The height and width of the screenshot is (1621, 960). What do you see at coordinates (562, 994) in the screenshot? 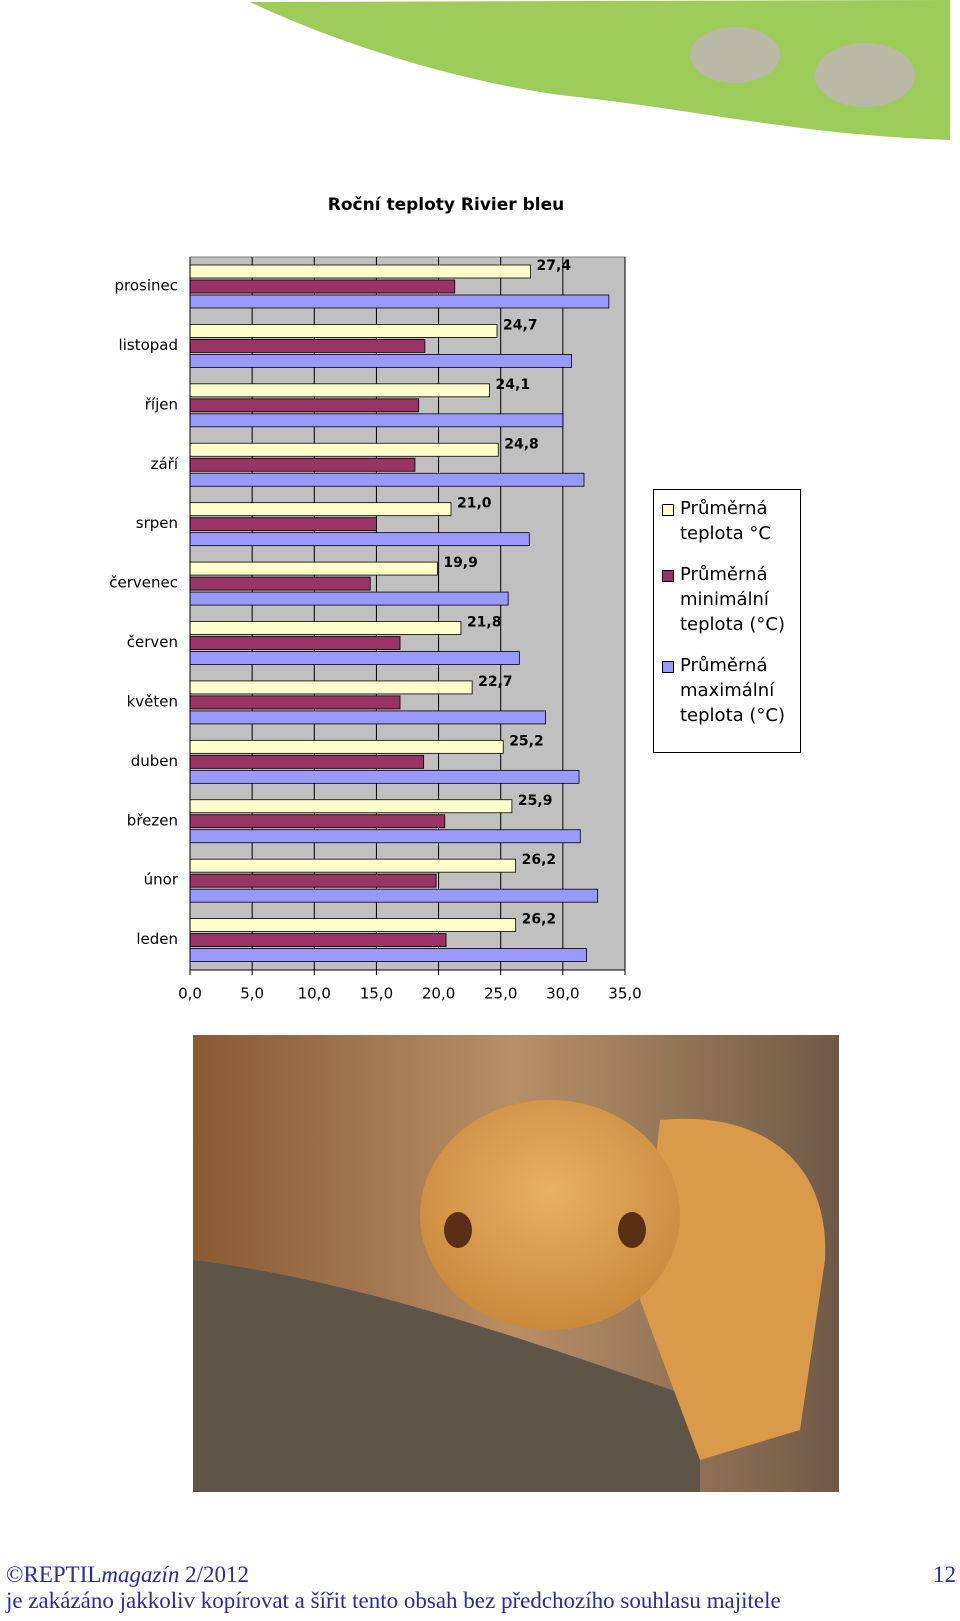
I see `x-tick-label: 30,0` at bounding box center [562, 994].